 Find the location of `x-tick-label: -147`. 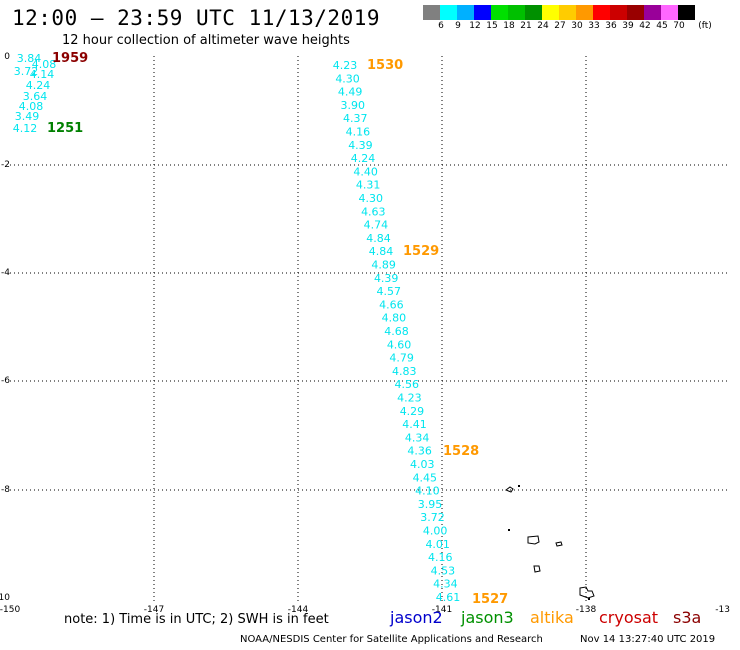

x-tick-label: -147 is located at coordinates (154, 610).